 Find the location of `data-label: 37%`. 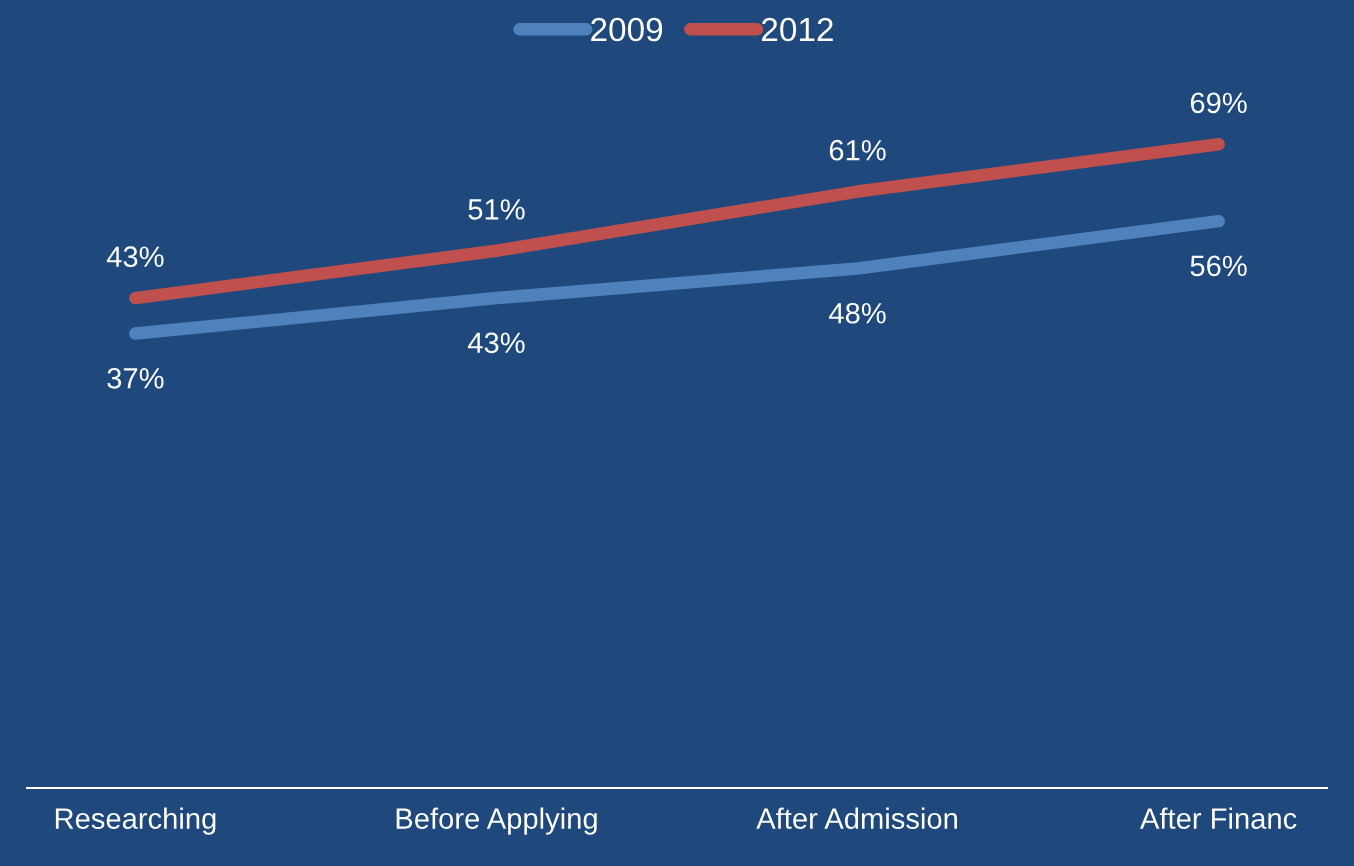

data-label: 37% is located at coordinates (135, 378).